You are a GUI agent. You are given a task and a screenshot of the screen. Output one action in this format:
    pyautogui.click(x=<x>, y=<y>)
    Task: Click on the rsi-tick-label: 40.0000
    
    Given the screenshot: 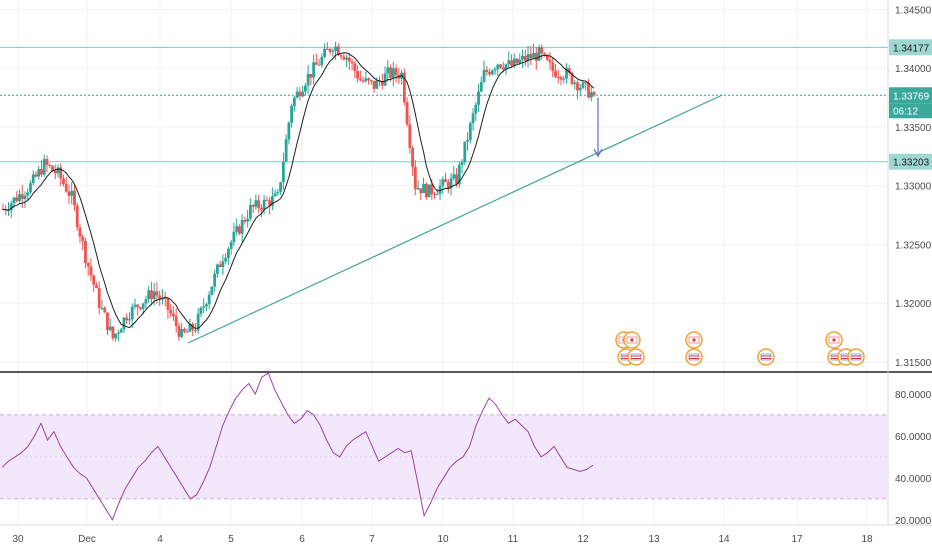 What is the action you would take?
    pyautogui.click(x=913, y=479)
    